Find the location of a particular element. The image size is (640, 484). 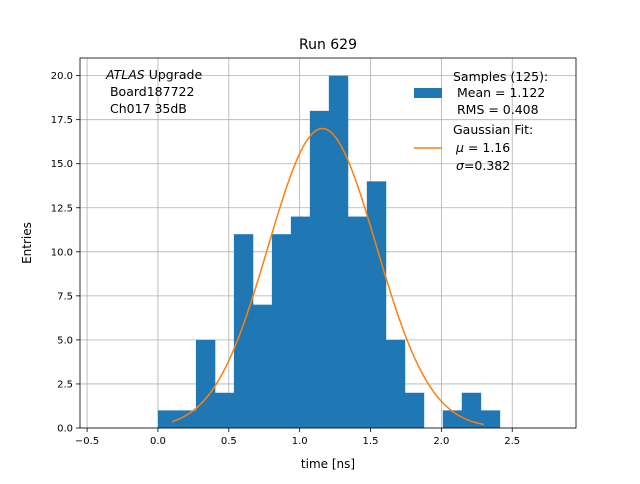

x-tick-label: 1.0 is located at coordinates (300, 441).